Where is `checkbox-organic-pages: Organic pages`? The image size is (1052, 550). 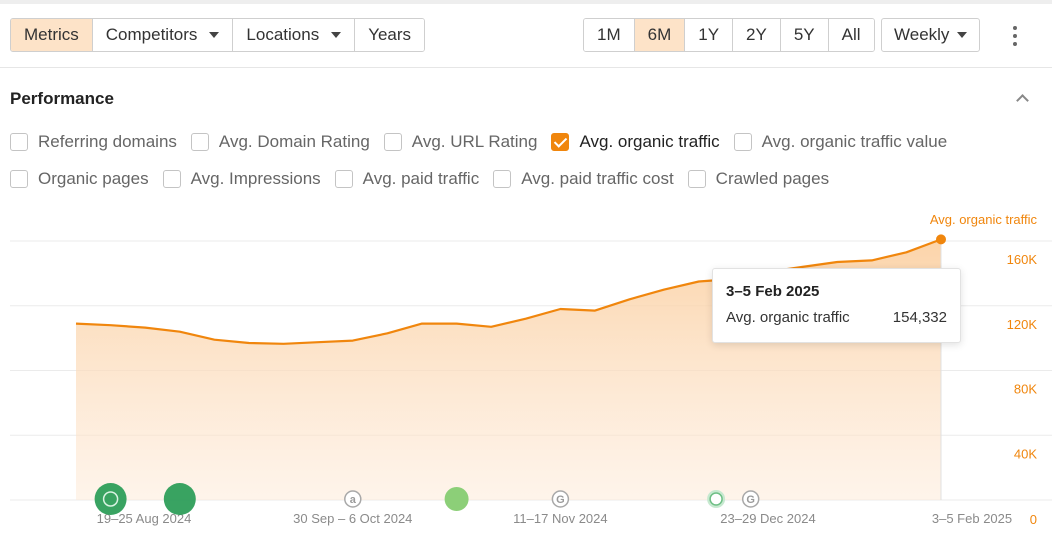
checkbox-organic-pages: Organic pages is located at coordinates (79, 179).